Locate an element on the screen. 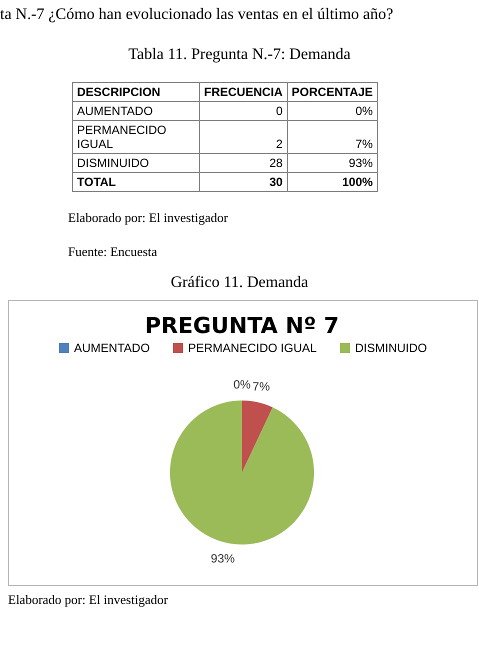 The height and width of the screenshot is (670, 479). data-label: 100% is located at coordinates (332, 182).